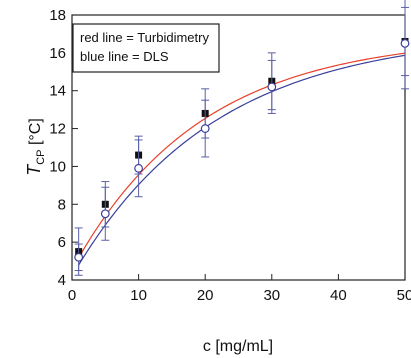  Describe the element at coordinates (35, 133) in the screenshot. I see `y-axis-label-unit: [°C]` at that location.